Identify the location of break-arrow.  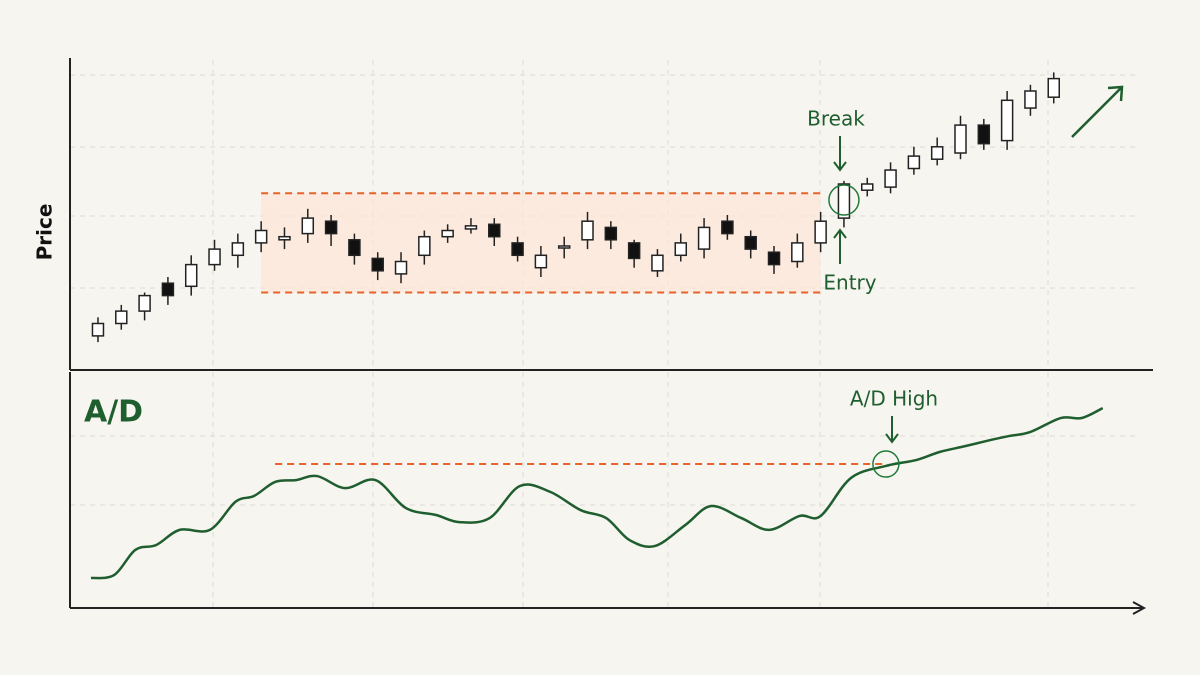
(840, 154).